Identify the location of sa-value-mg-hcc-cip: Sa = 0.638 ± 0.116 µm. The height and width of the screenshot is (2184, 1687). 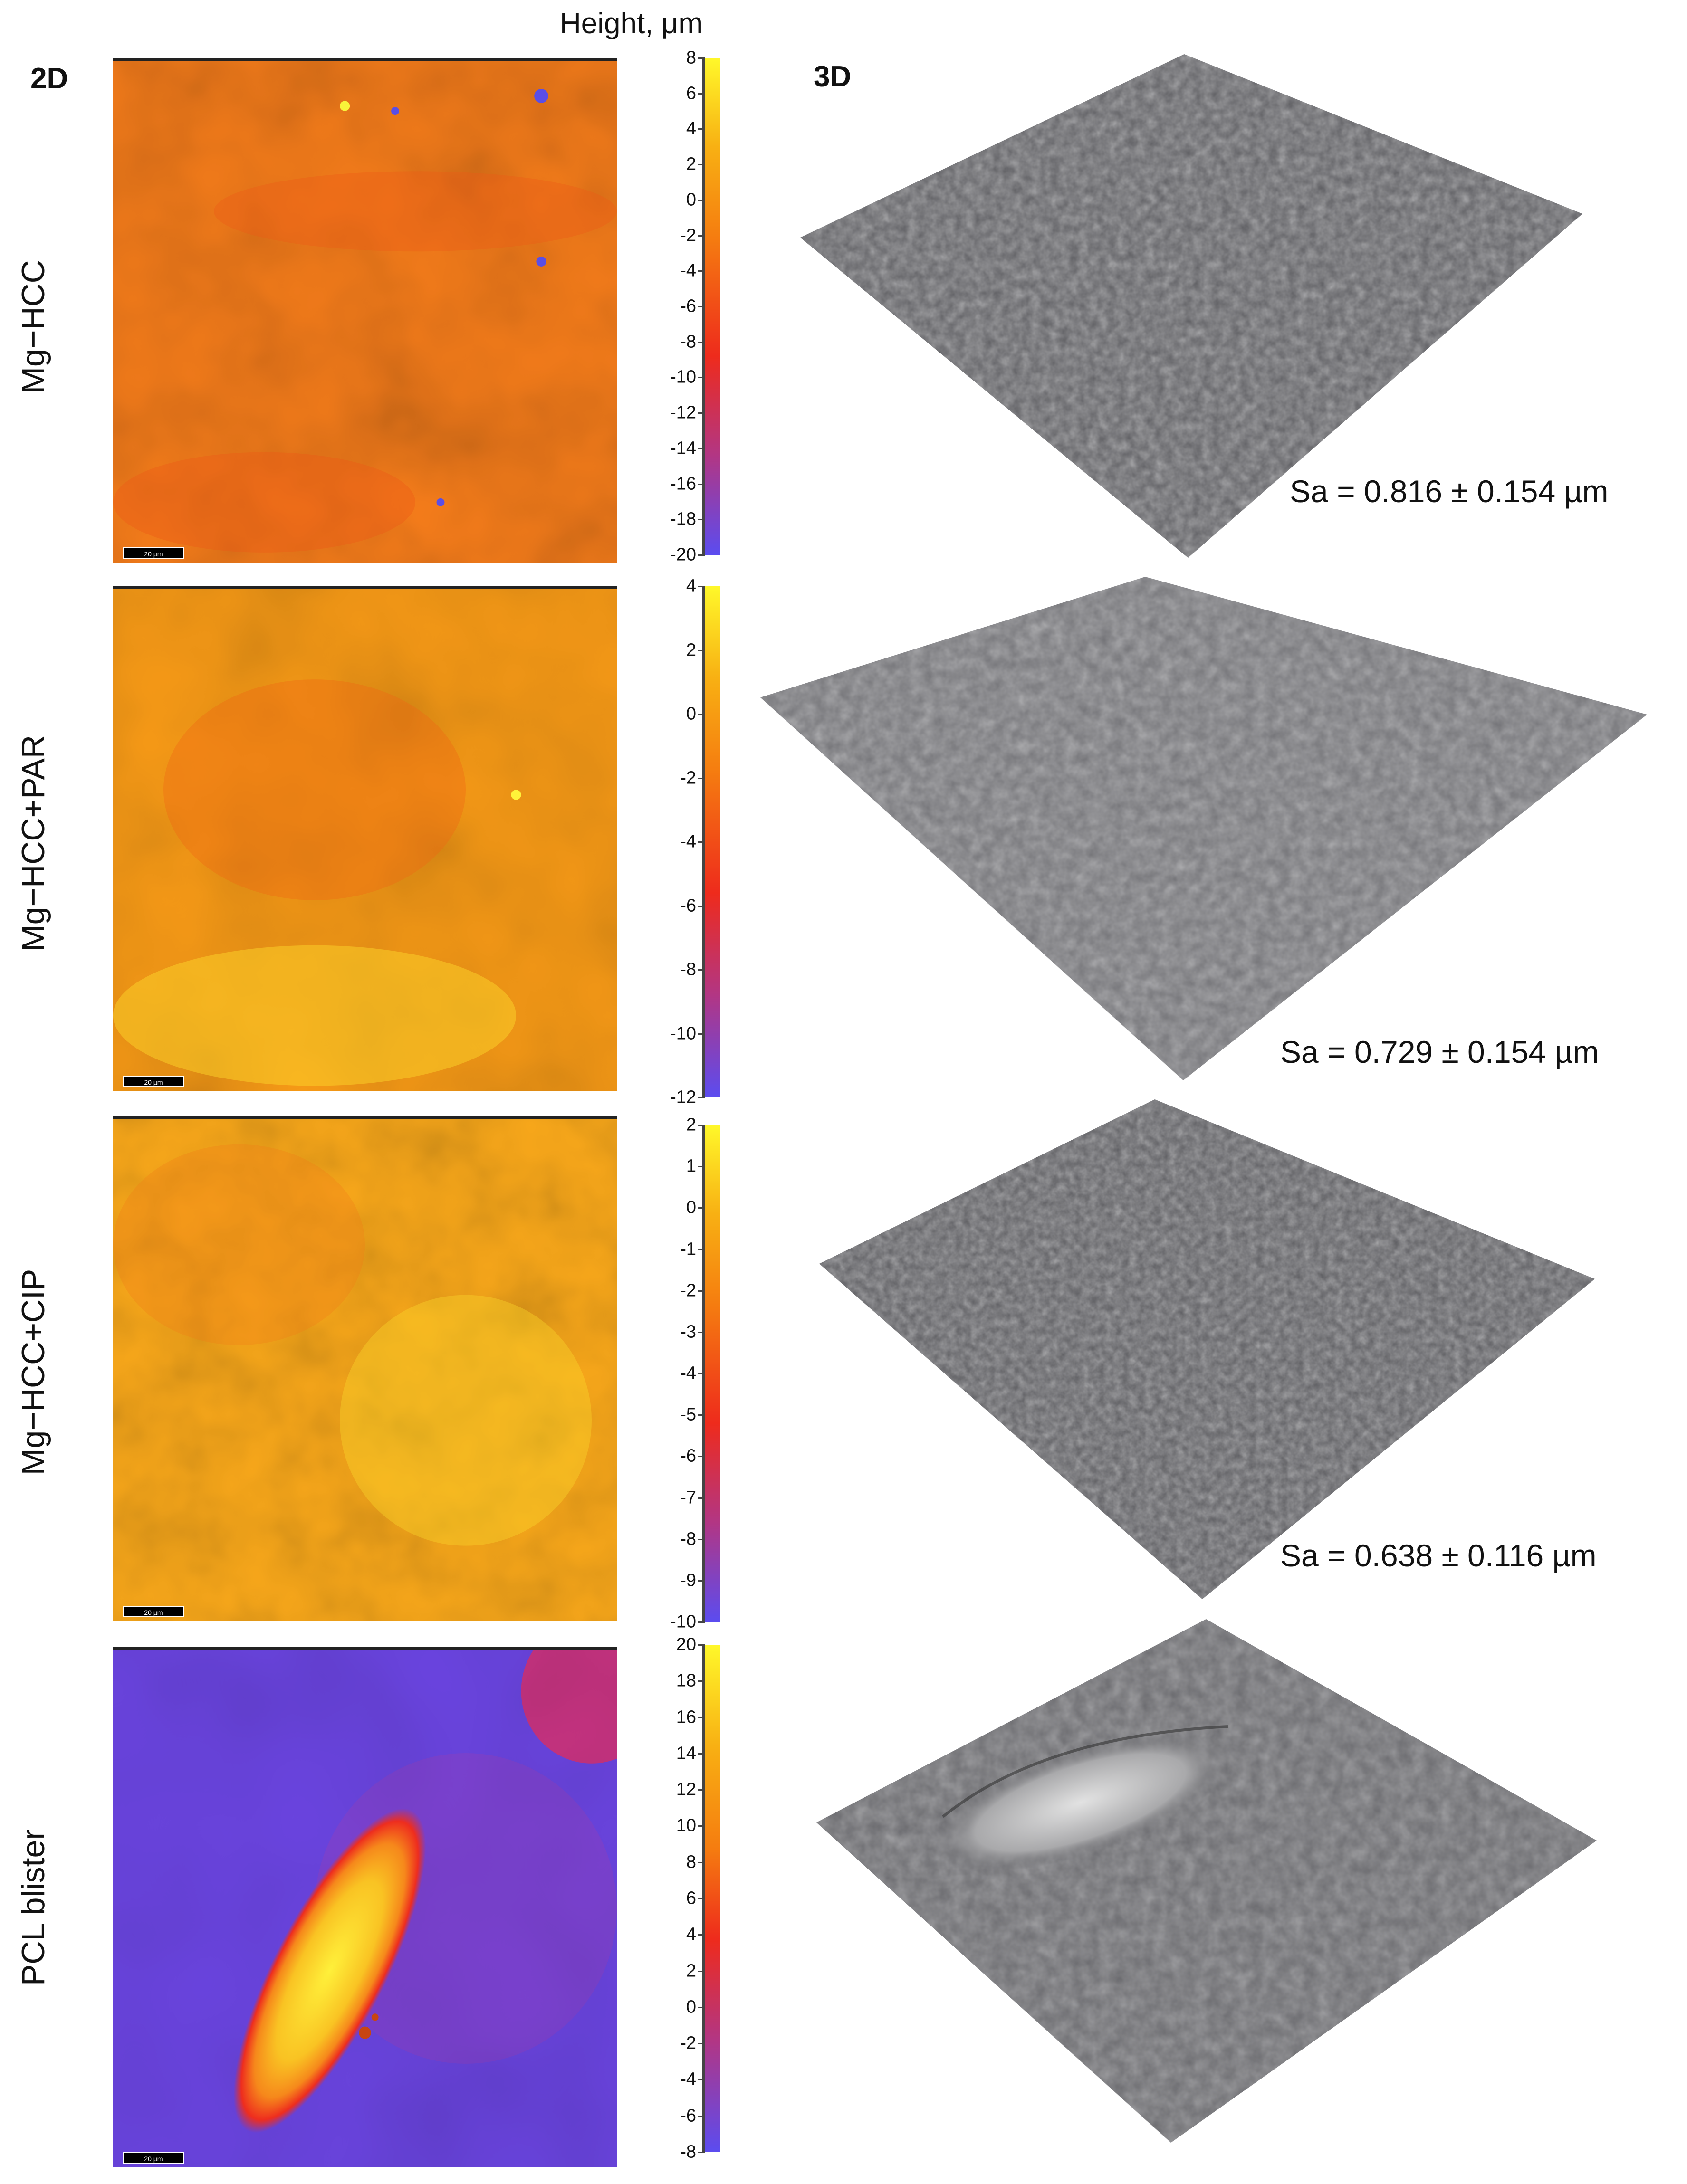
(1439, 1555).